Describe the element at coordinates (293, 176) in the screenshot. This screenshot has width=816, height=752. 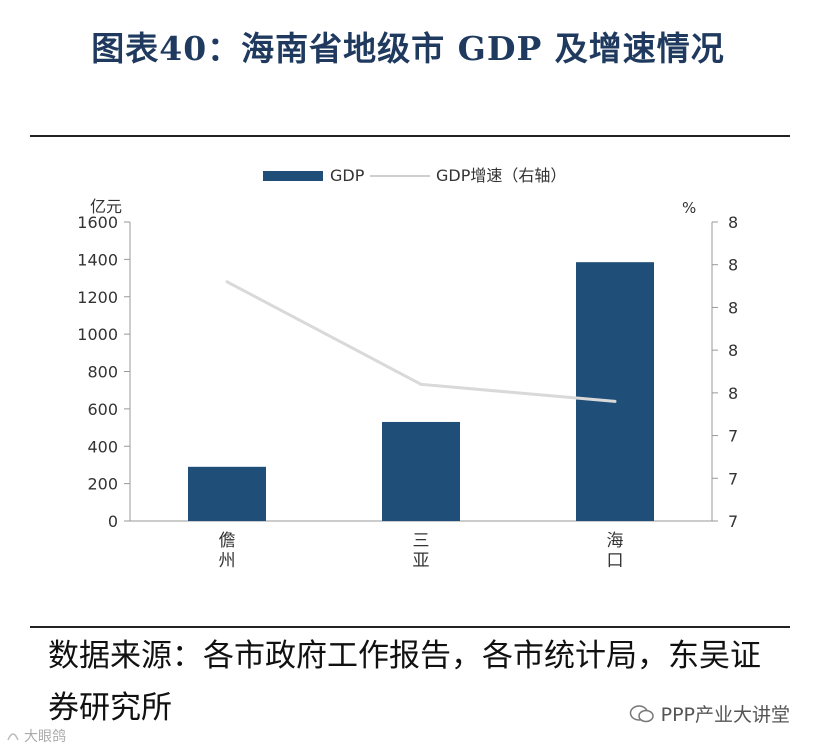
I see `legend-gdp-swatch` at that location.